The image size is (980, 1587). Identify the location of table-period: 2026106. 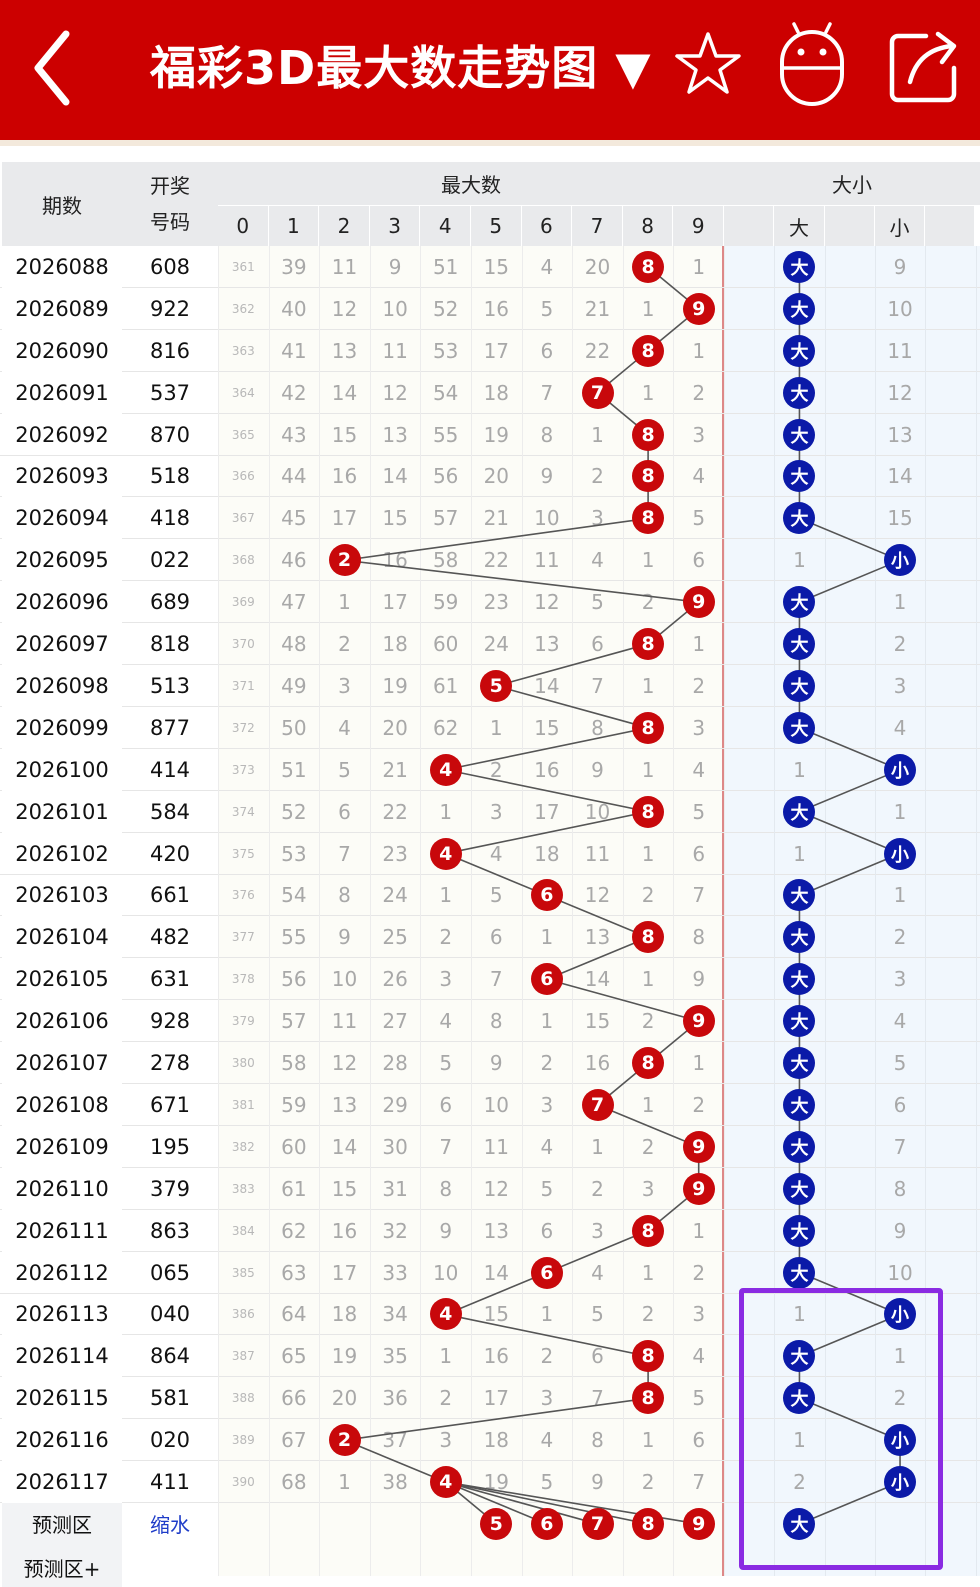
(62, 1021).